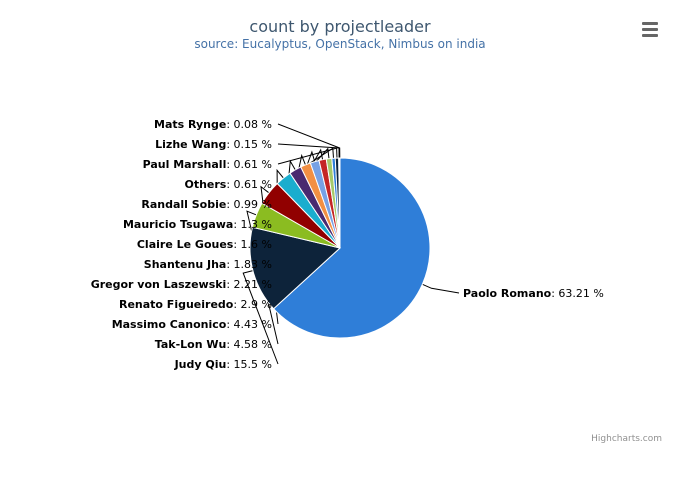  What do you see at coordinates (351, 248) in the screenshot?
I see `pie-slice-paolo-romano` at bounding box center [351, 248].